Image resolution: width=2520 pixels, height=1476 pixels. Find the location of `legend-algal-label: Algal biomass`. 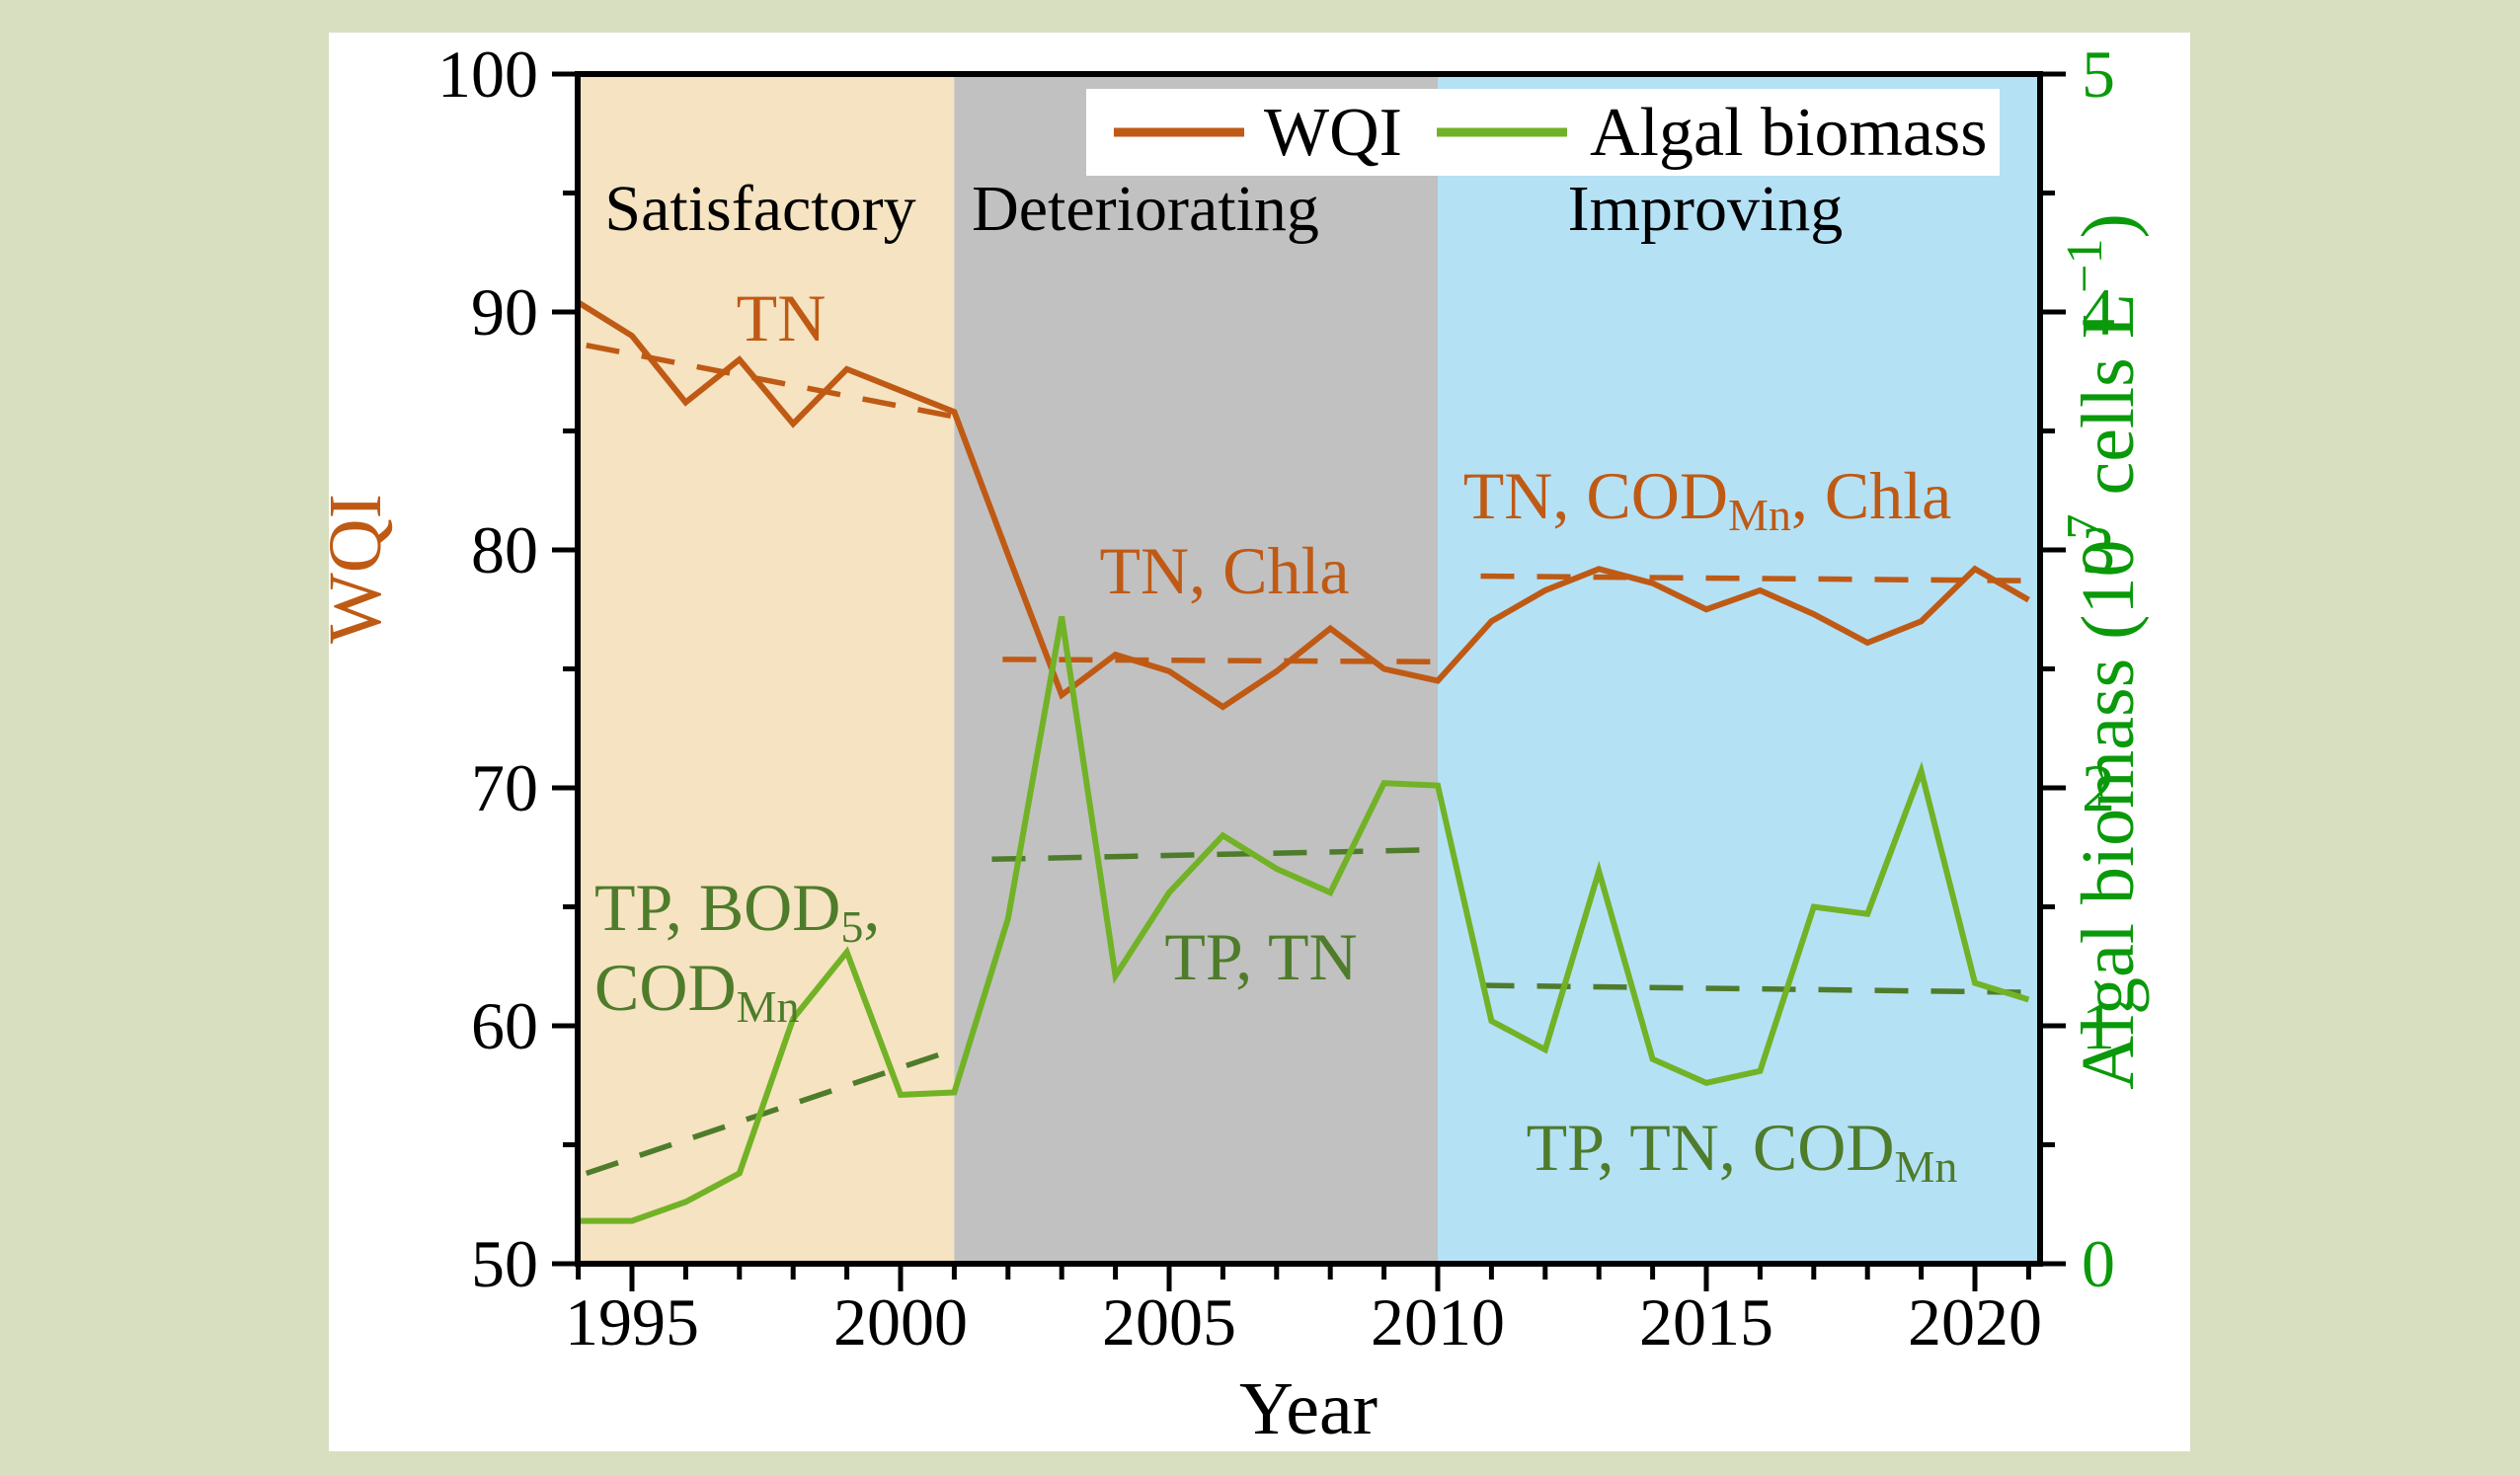

legend-algal-label: Algal biomass is located at coordinates (1788, 133).